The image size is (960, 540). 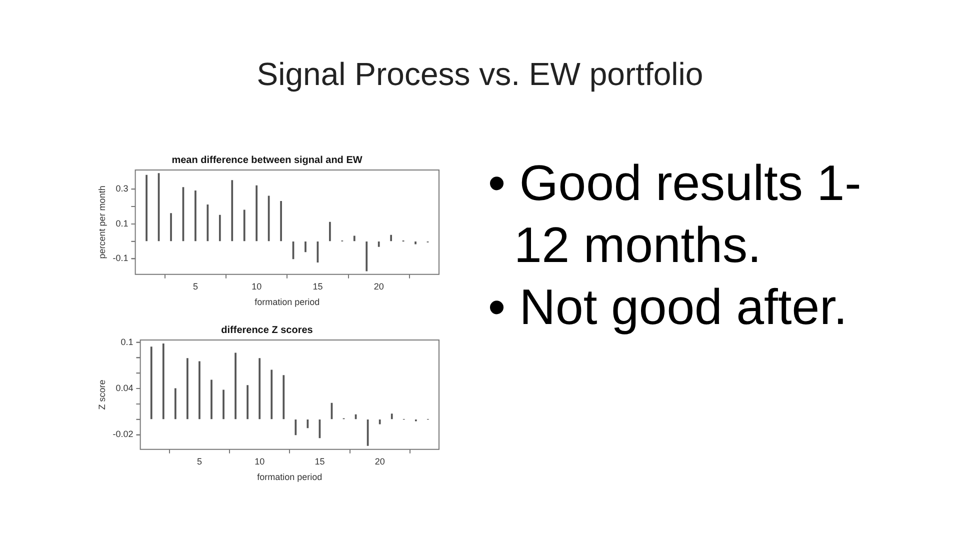 I want to click on y-tick-label: 0.04, so click(x=125, y=388).